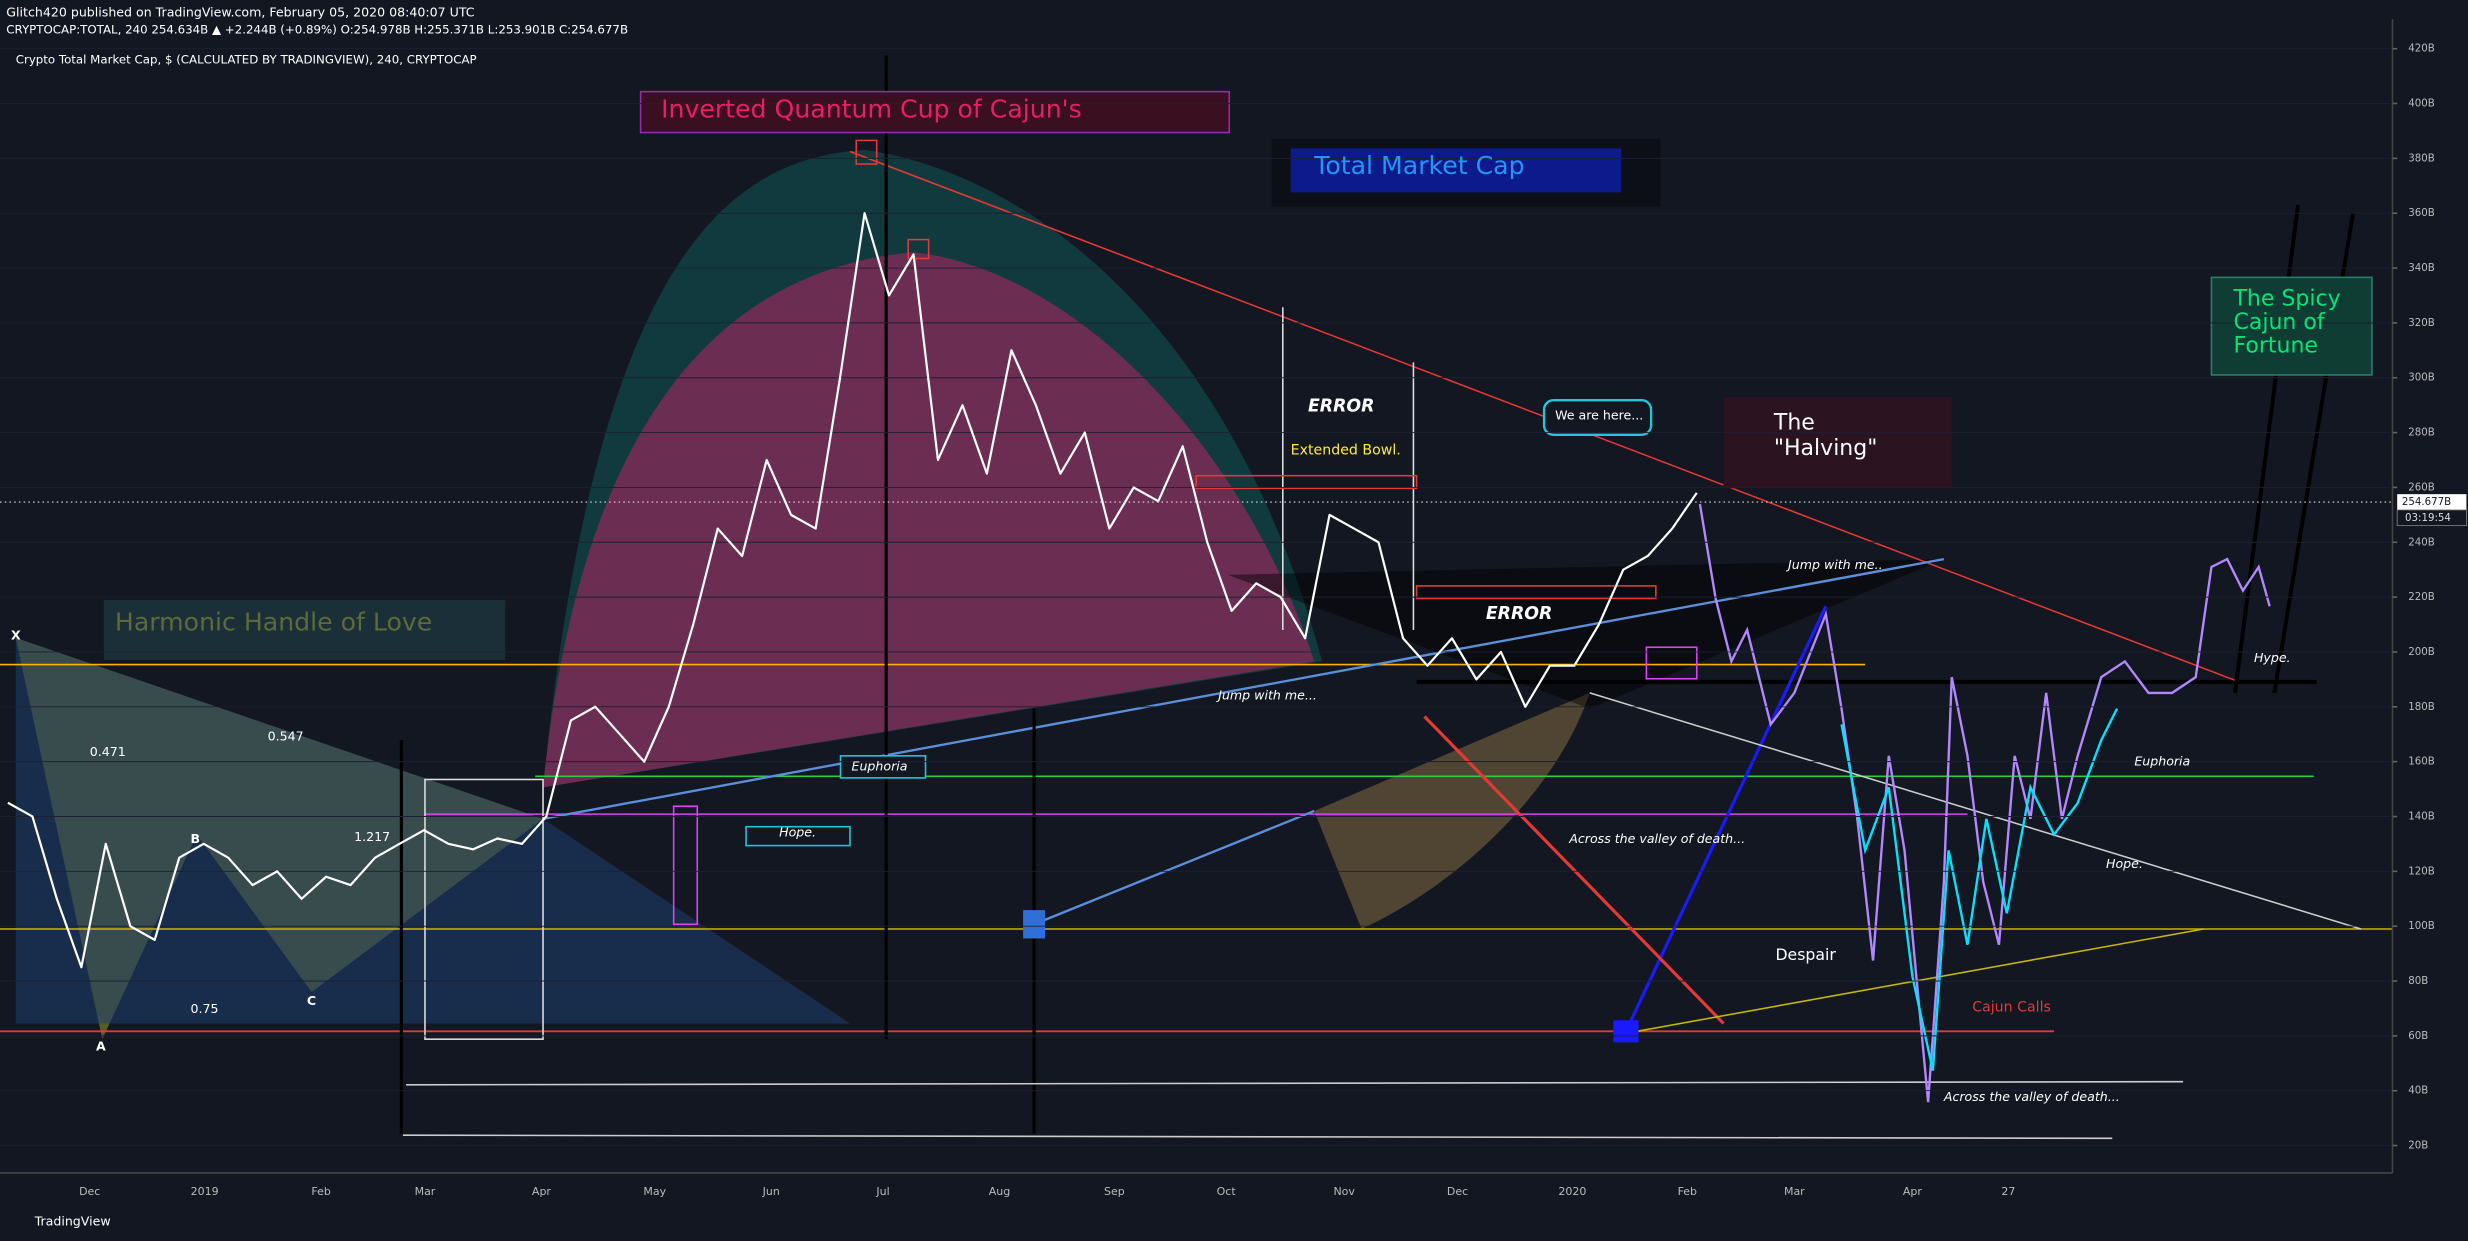 Image resolution: width=2468 pixels, height=1241 pixels. What do you see at coordinates (2421, 542) in the screenshot?
I see `y-tick-label: 240B` at bounding box center [2421, 542].